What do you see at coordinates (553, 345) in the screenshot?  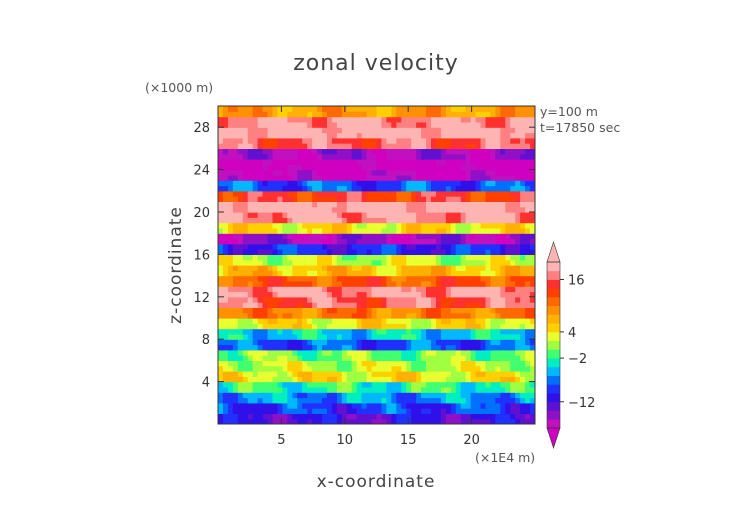 I see `colorbar-frame` at bounding box center [553, 345].